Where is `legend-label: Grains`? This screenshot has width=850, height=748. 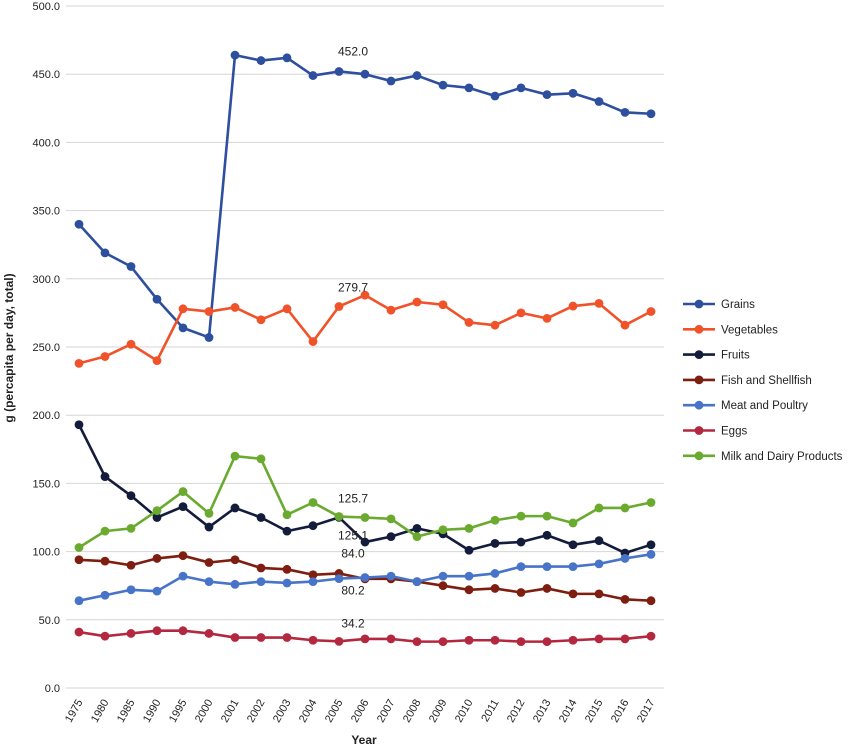 legend-label: Grains is located at coordinates (738, 305).